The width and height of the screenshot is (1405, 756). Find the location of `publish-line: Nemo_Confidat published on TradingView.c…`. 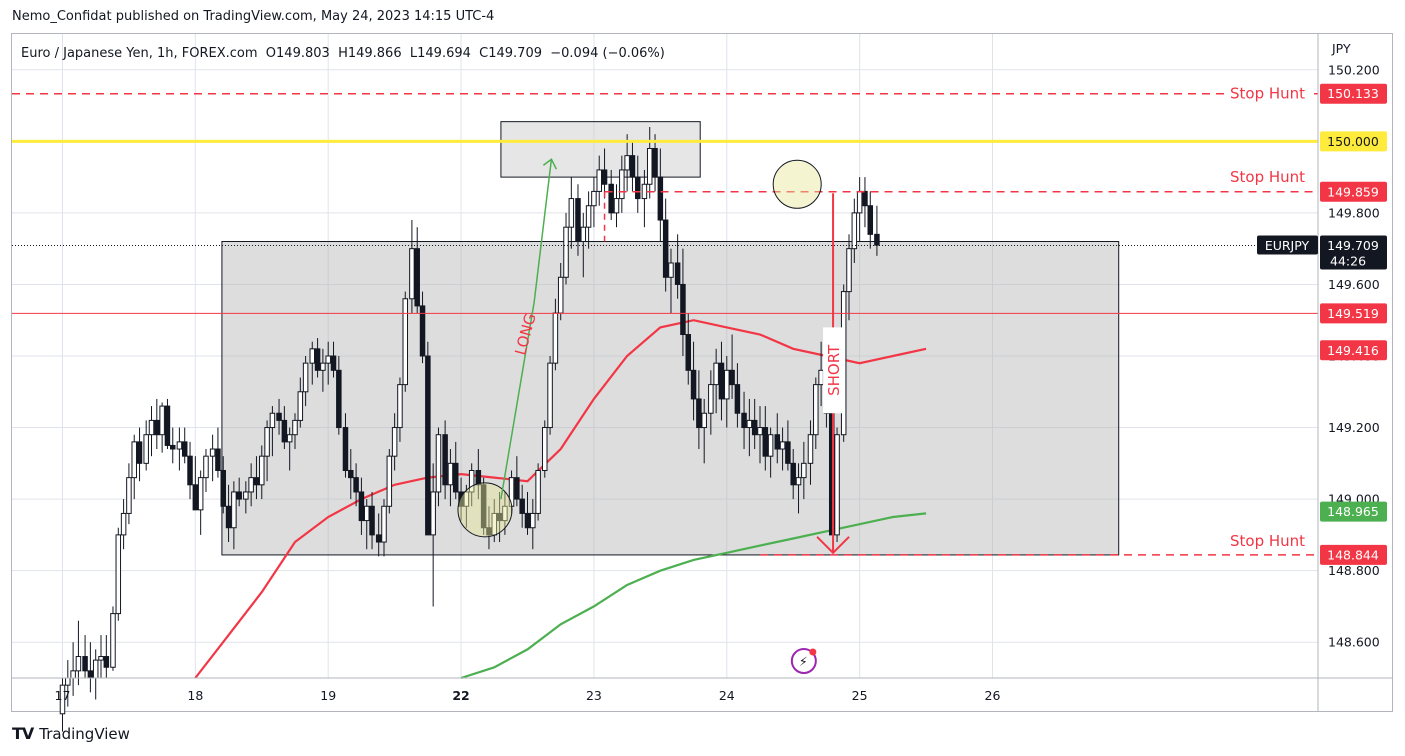

publish-line: Nemo_Confidat published on TradingView.c… is located at coordinates (253, 16).